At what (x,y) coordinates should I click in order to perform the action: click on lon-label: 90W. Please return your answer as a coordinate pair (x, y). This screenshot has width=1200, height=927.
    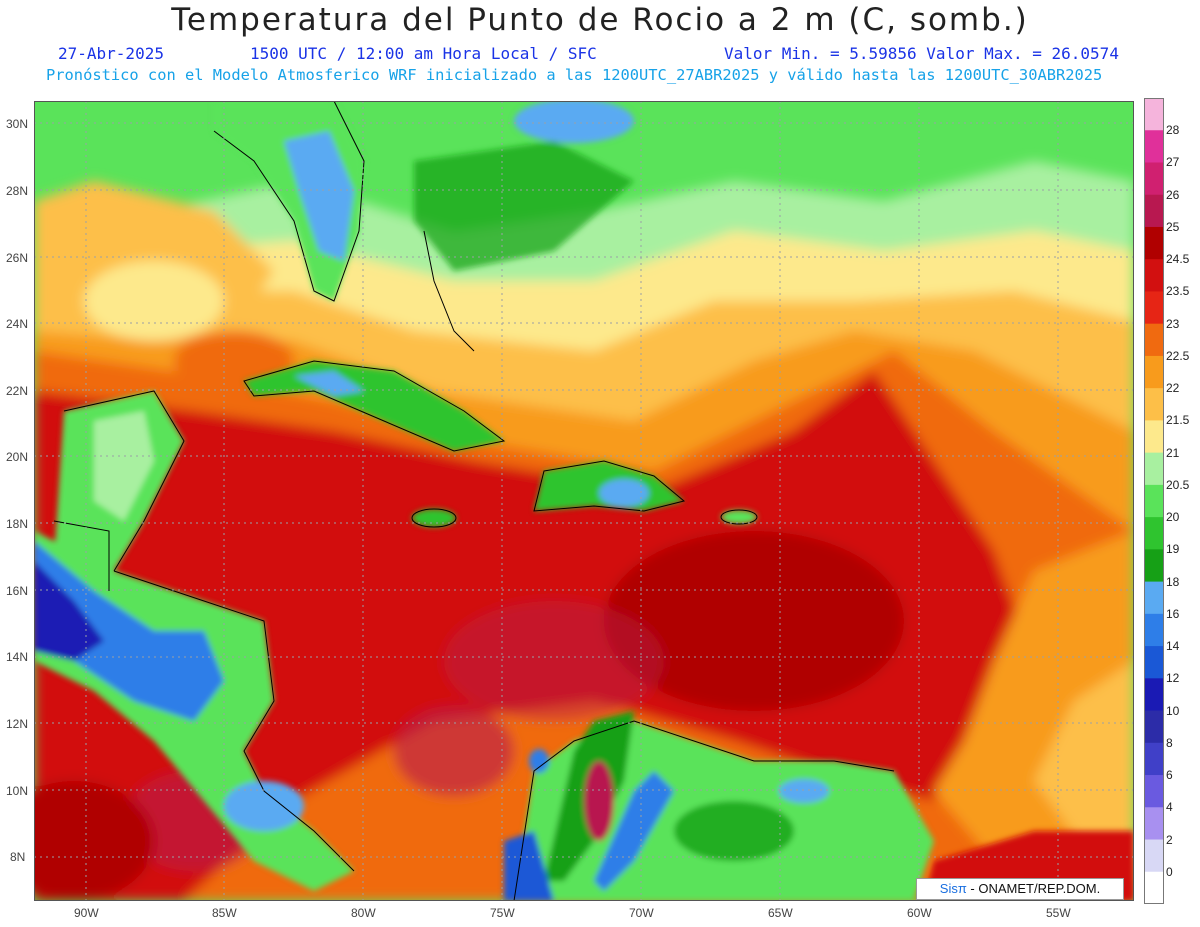
    Looking at the image, I should click on (86, 913).